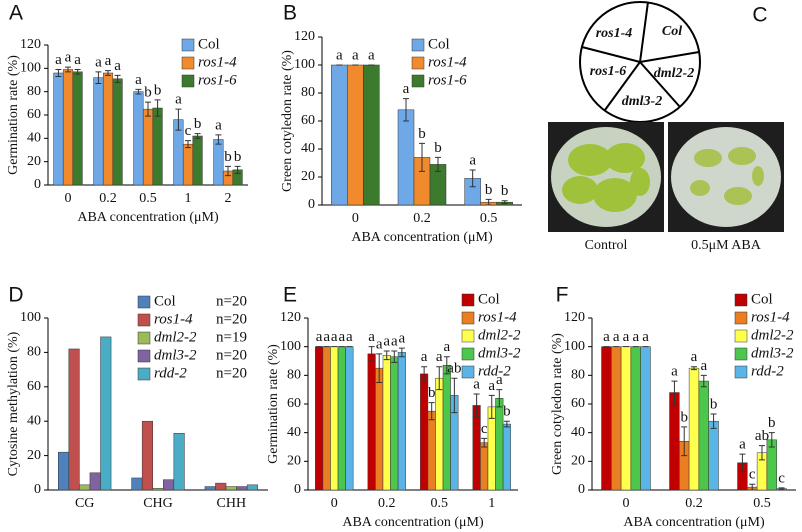 The width and height of the screenshot is (802, 532). What do you see at coordinates (762, 436) in the screenshot?
I see `significance-letter: ab` at bounding box center [762, 436].